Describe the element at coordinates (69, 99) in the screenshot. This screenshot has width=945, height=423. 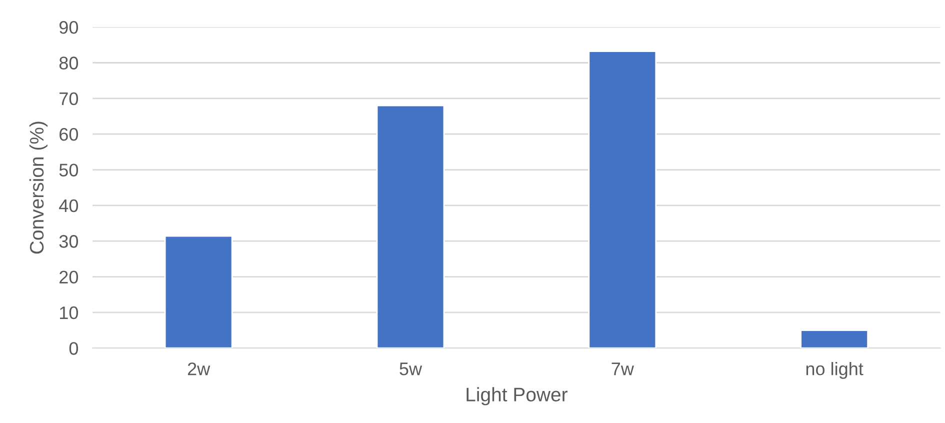
I see `y-tick-label: 70` at that location.